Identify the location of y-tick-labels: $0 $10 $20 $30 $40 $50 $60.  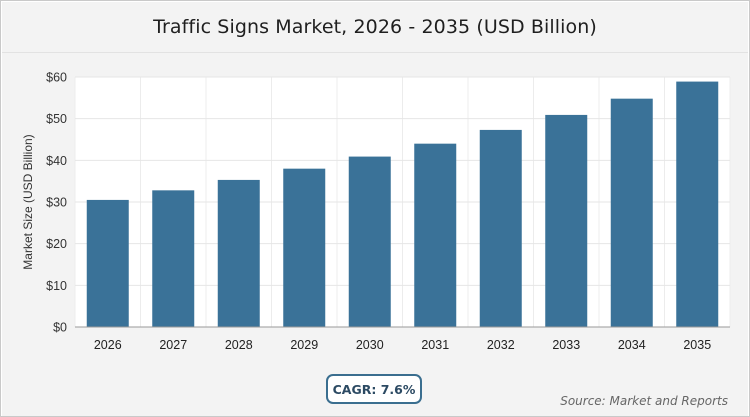
(56, 203).